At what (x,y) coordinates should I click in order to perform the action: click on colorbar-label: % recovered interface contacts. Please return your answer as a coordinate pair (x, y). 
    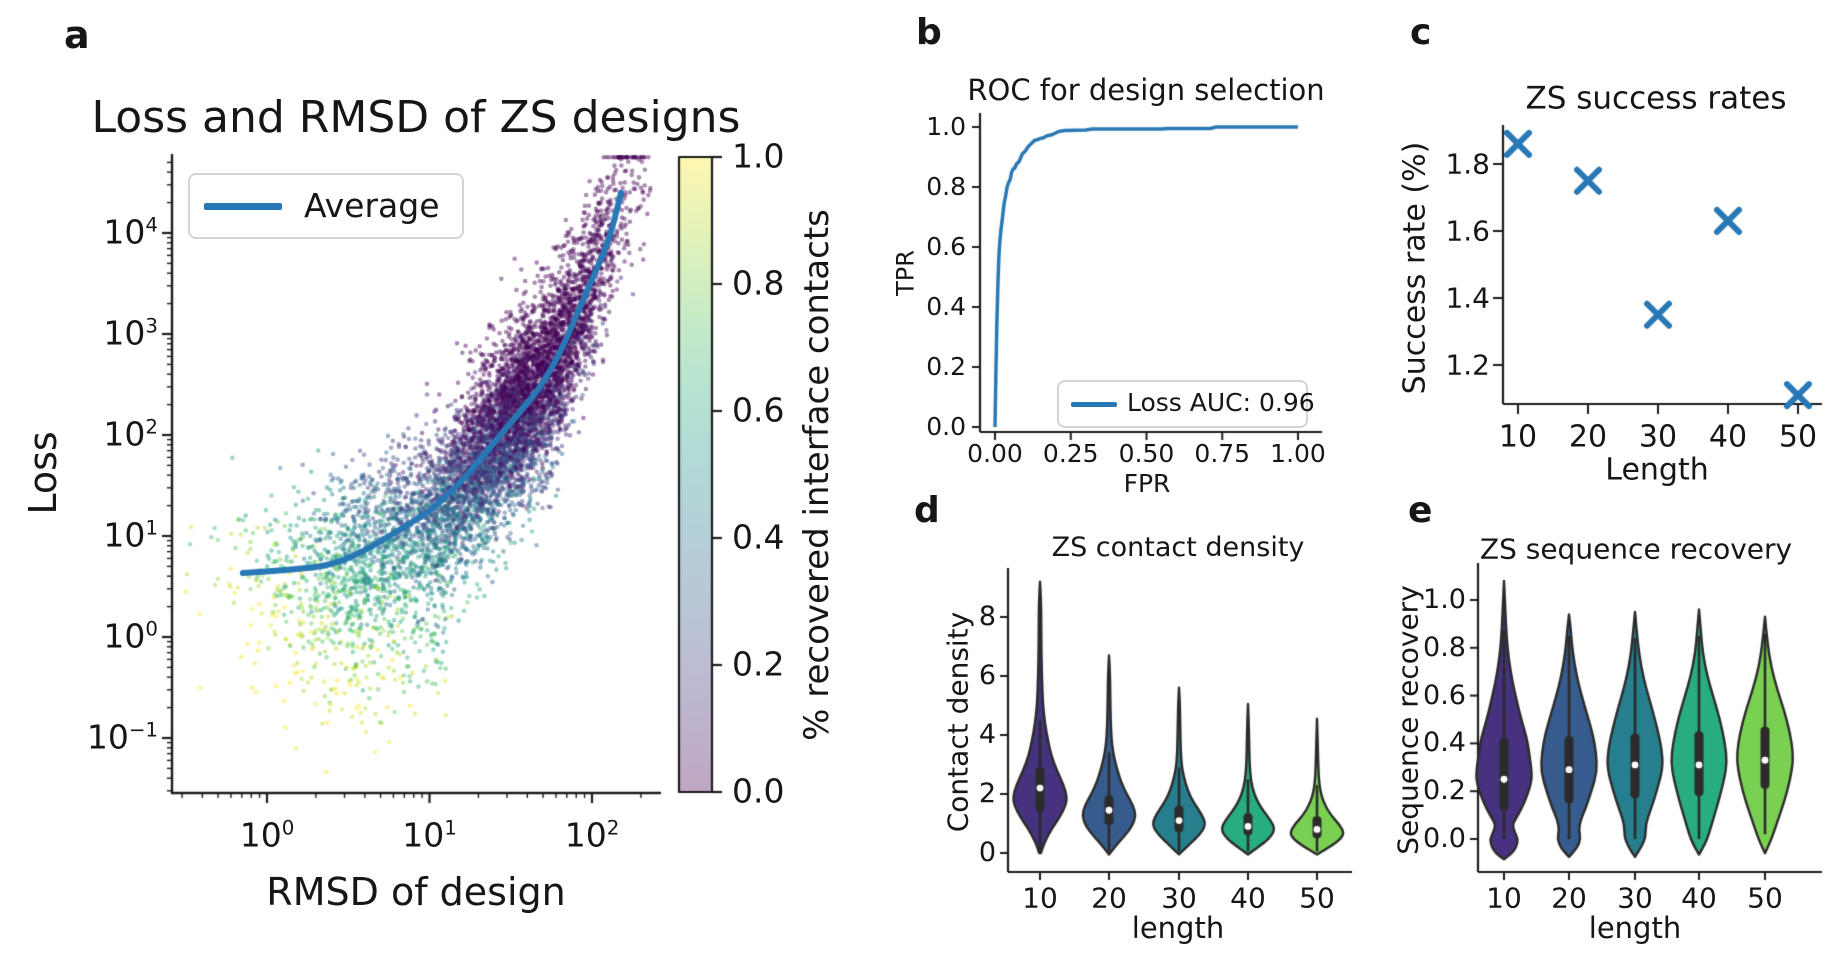
    Looking at the image, I should click on (817, 475).